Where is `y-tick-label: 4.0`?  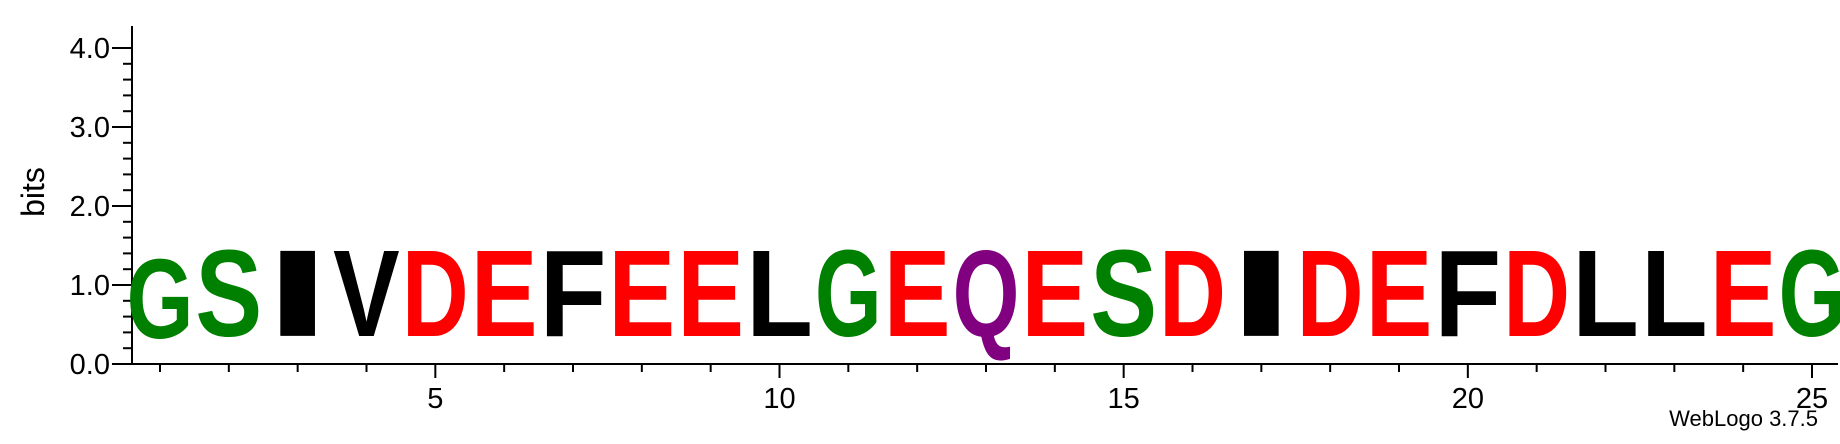
y-tick-label: 4.0 is located at coordinates (90, 49).